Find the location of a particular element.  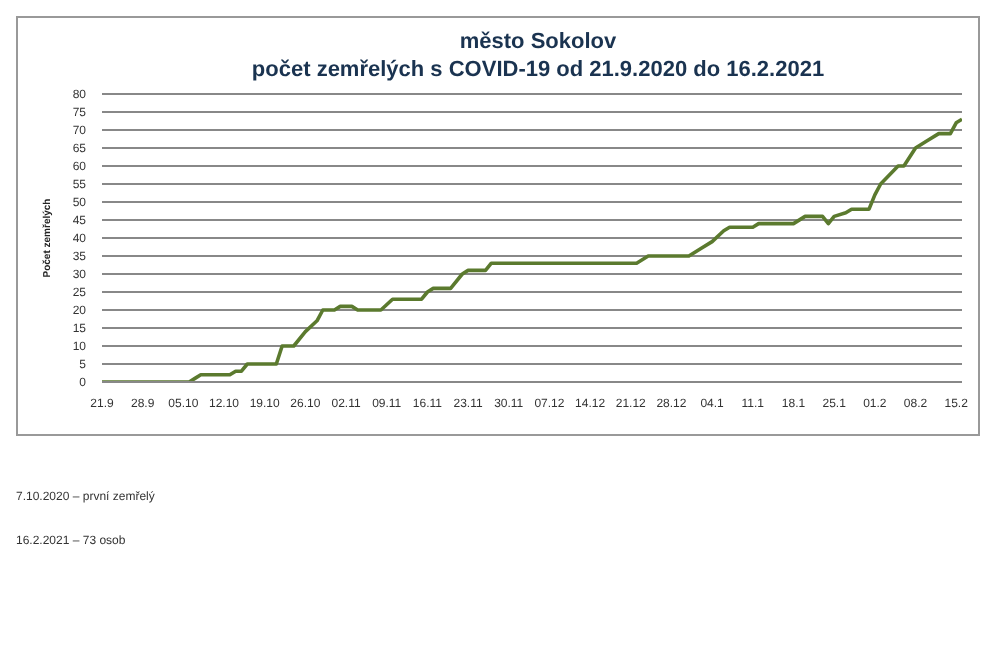

chart-title: město Sokolov is located at coordinates (538, 42).